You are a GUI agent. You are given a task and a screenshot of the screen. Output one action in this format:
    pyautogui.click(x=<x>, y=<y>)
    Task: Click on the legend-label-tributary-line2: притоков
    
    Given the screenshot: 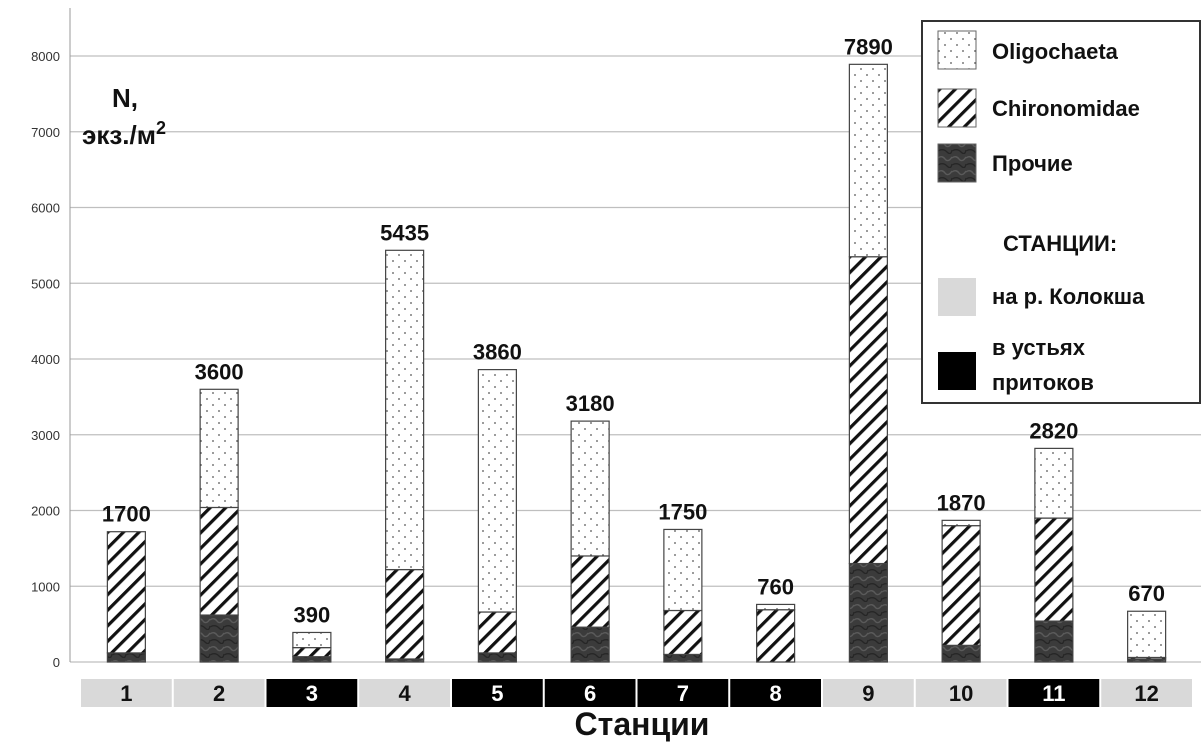 What is the action you would take?
    pyautogui.click(x=1043, y=382)
    